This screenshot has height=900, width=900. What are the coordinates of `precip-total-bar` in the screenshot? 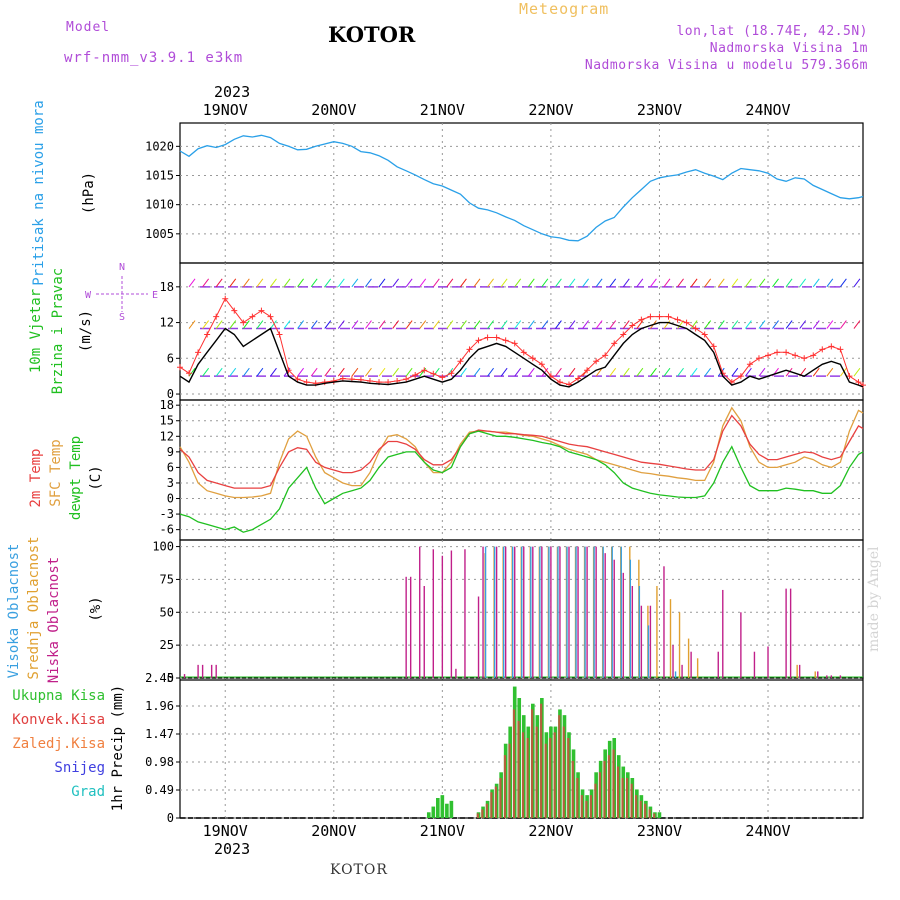 It's located at (451, 809).